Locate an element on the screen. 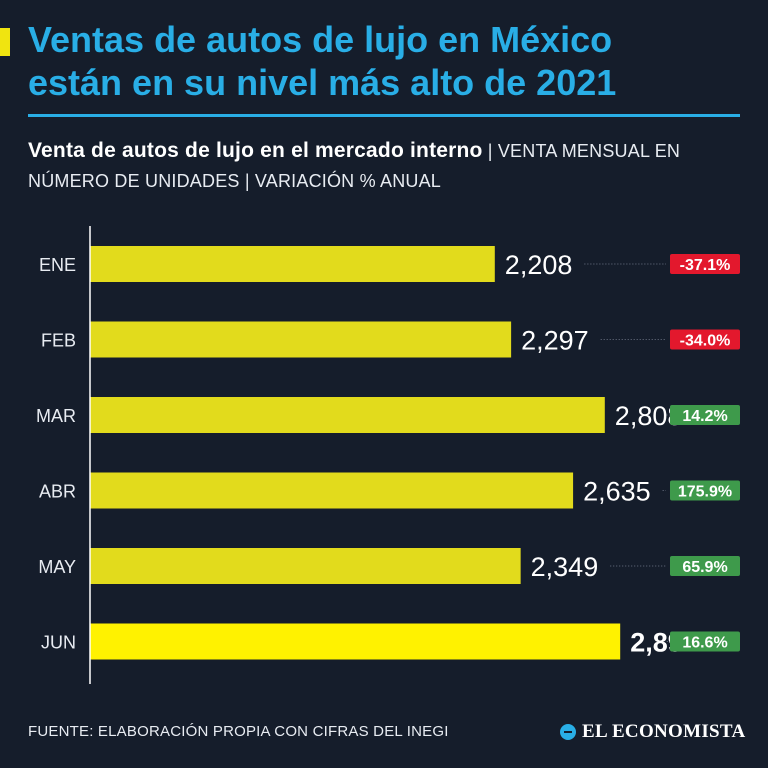 Image resolution: width=768 pixels, height=768 pixels. change-label-mar: 14.2% is located at coordinates (704, 416).